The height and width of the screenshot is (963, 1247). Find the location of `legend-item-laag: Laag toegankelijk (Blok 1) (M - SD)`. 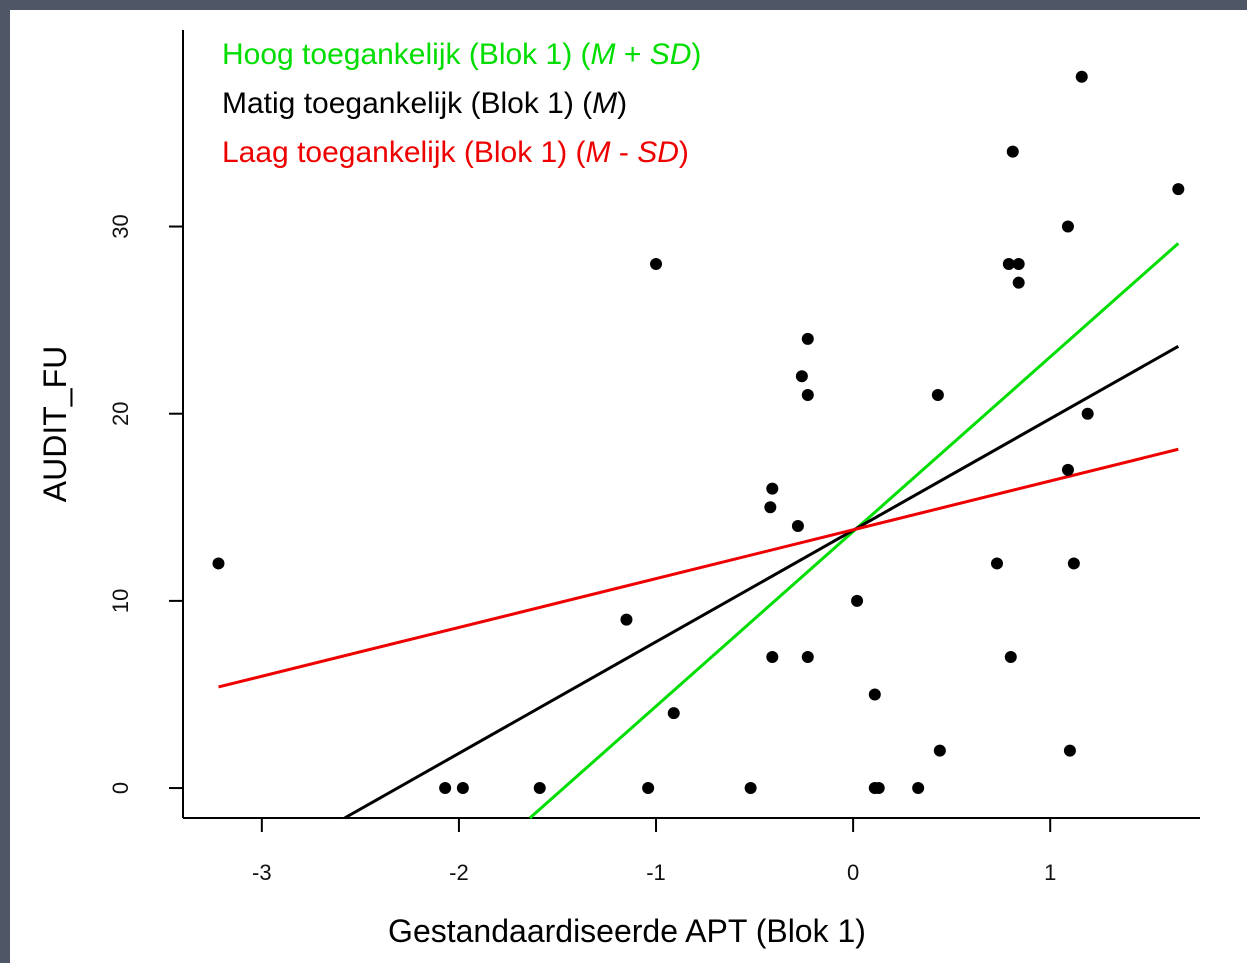

legend-item-laag: Laag toegankelijk (Blok 1) (M - SD) is located at coordinates (455, 152).